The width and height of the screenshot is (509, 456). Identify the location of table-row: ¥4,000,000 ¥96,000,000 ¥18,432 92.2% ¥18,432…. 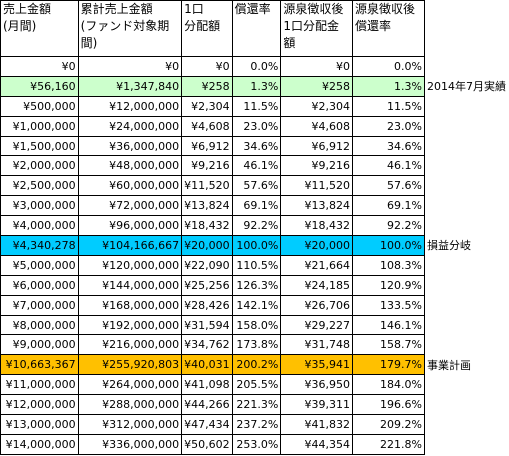
(254, 226).